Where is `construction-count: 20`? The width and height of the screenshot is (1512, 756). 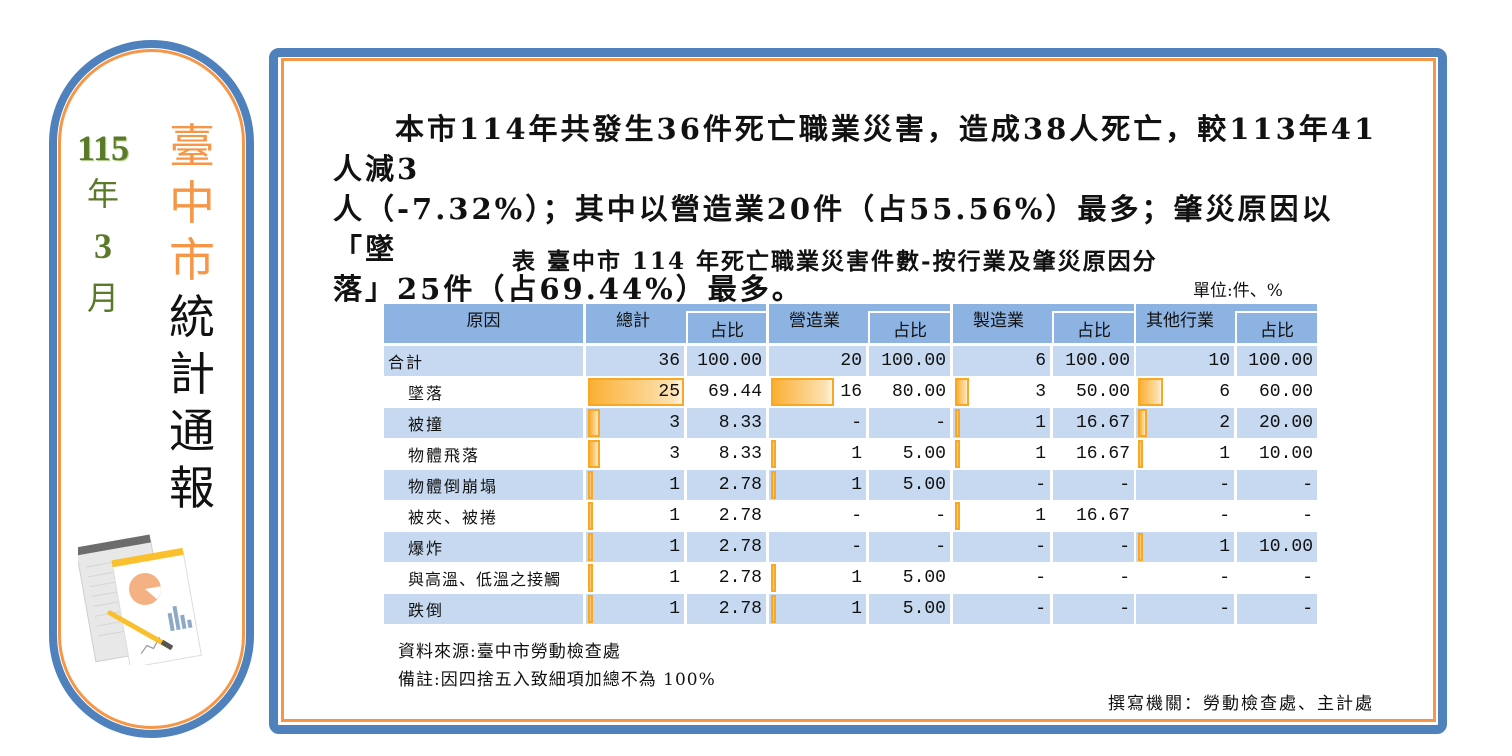 construction-count: 20 is located at coordinates (817, 361).